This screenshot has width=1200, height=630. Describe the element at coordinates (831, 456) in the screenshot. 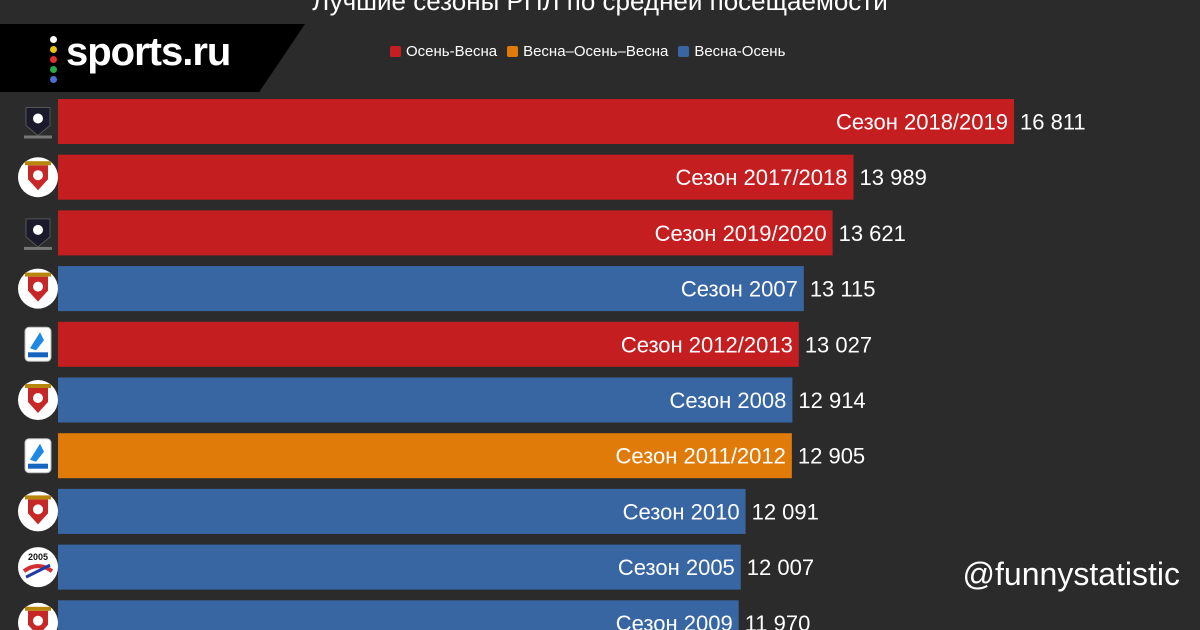

I see `value-label-7: 12 905` at that location.